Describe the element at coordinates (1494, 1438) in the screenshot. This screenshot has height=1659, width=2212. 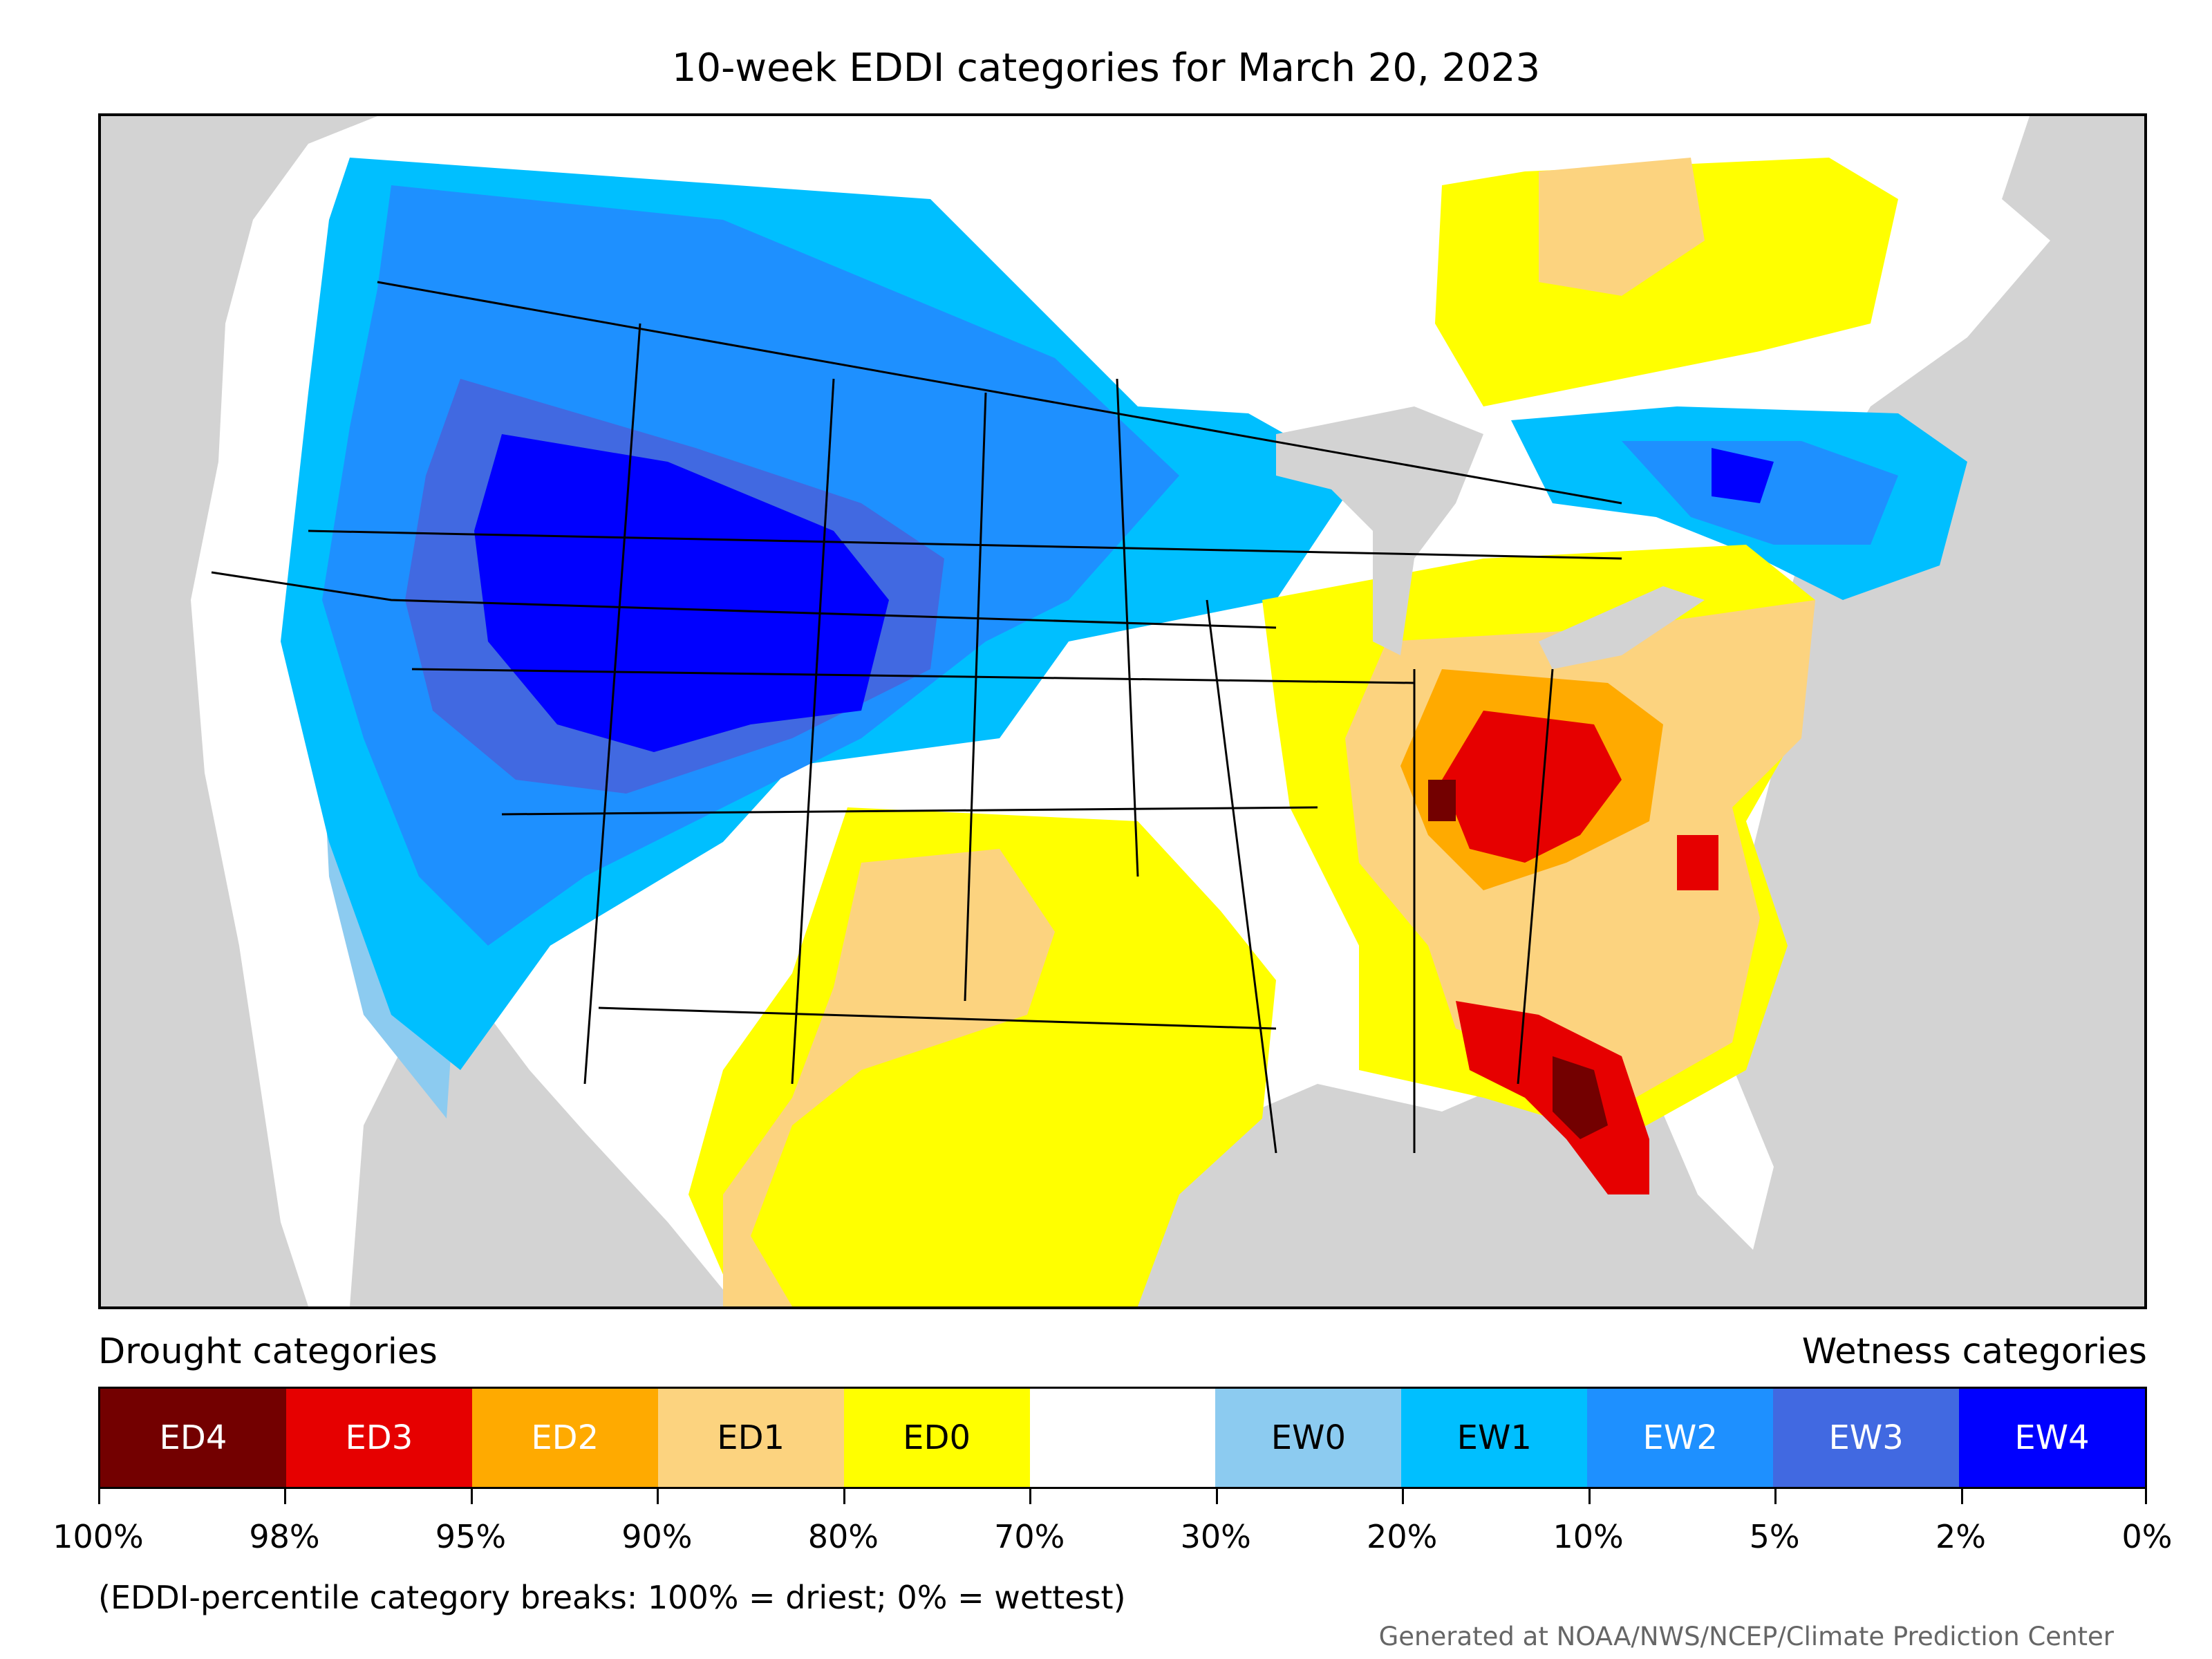
I see `legend-swatch-ew1: EW1` at that location.